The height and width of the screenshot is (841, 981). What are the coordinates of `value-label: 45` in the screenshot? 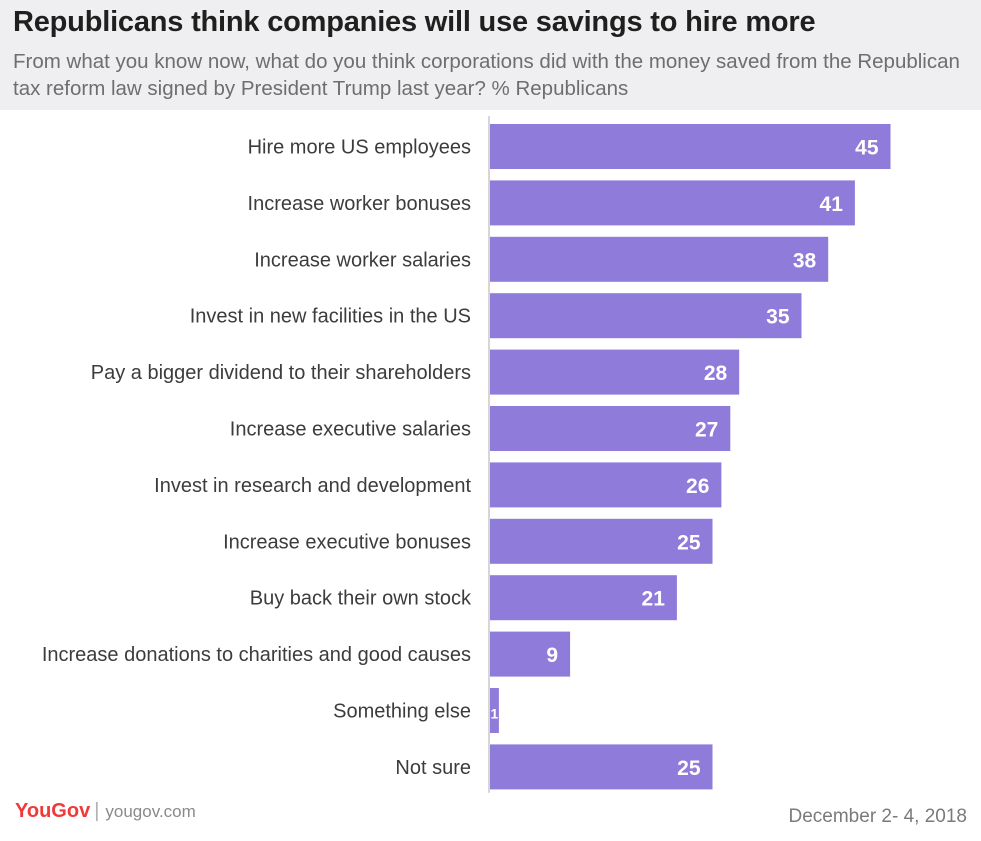 It's located at (867, 148).